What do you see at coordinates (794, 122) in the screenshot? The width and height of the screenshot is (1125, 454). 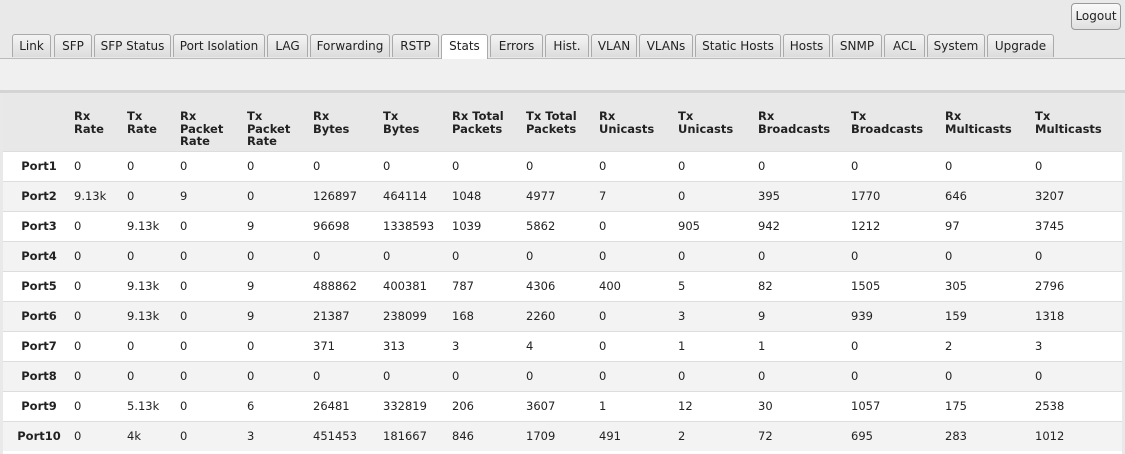 I see `column-header: Rx Broadcasts` at bounding box center [794, 122].